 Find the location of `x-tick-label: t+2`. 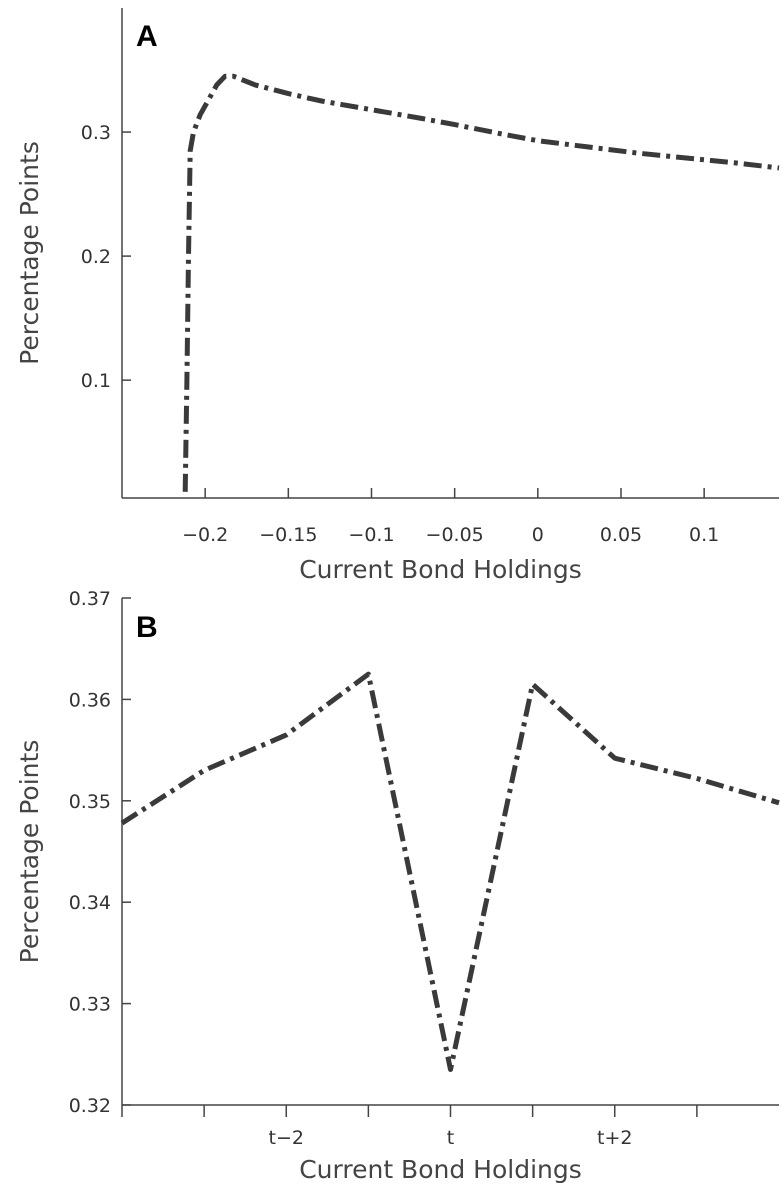

x-tick-label: t+2 is located at coordinates (614, 1138).